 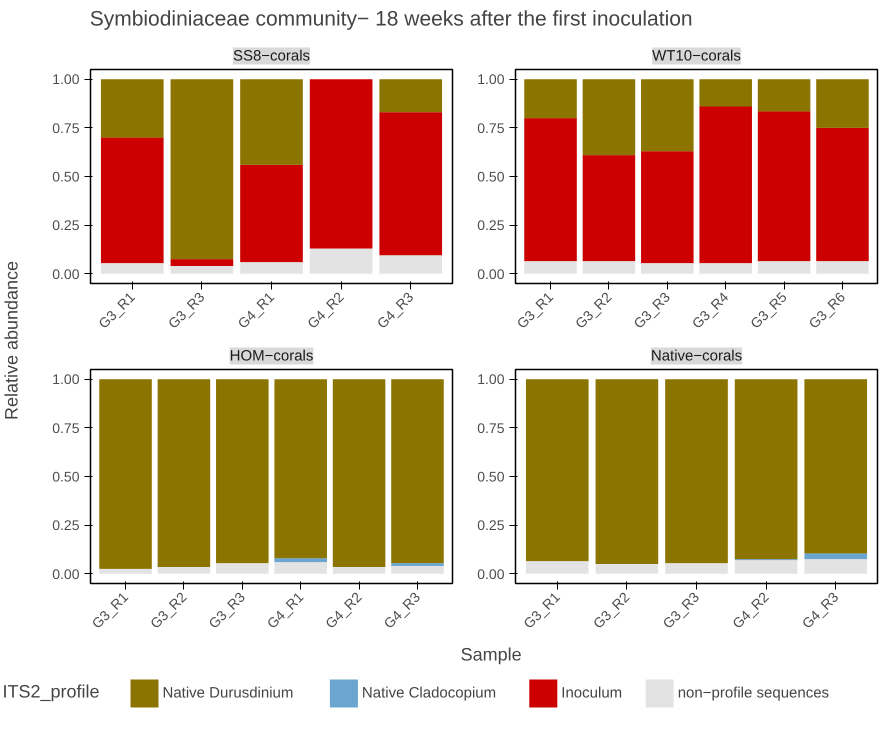 What do you see at coordinates (696, 356) in the screenshot?
I see `chart-title: Native−corals` at bounding box center [696, 356].